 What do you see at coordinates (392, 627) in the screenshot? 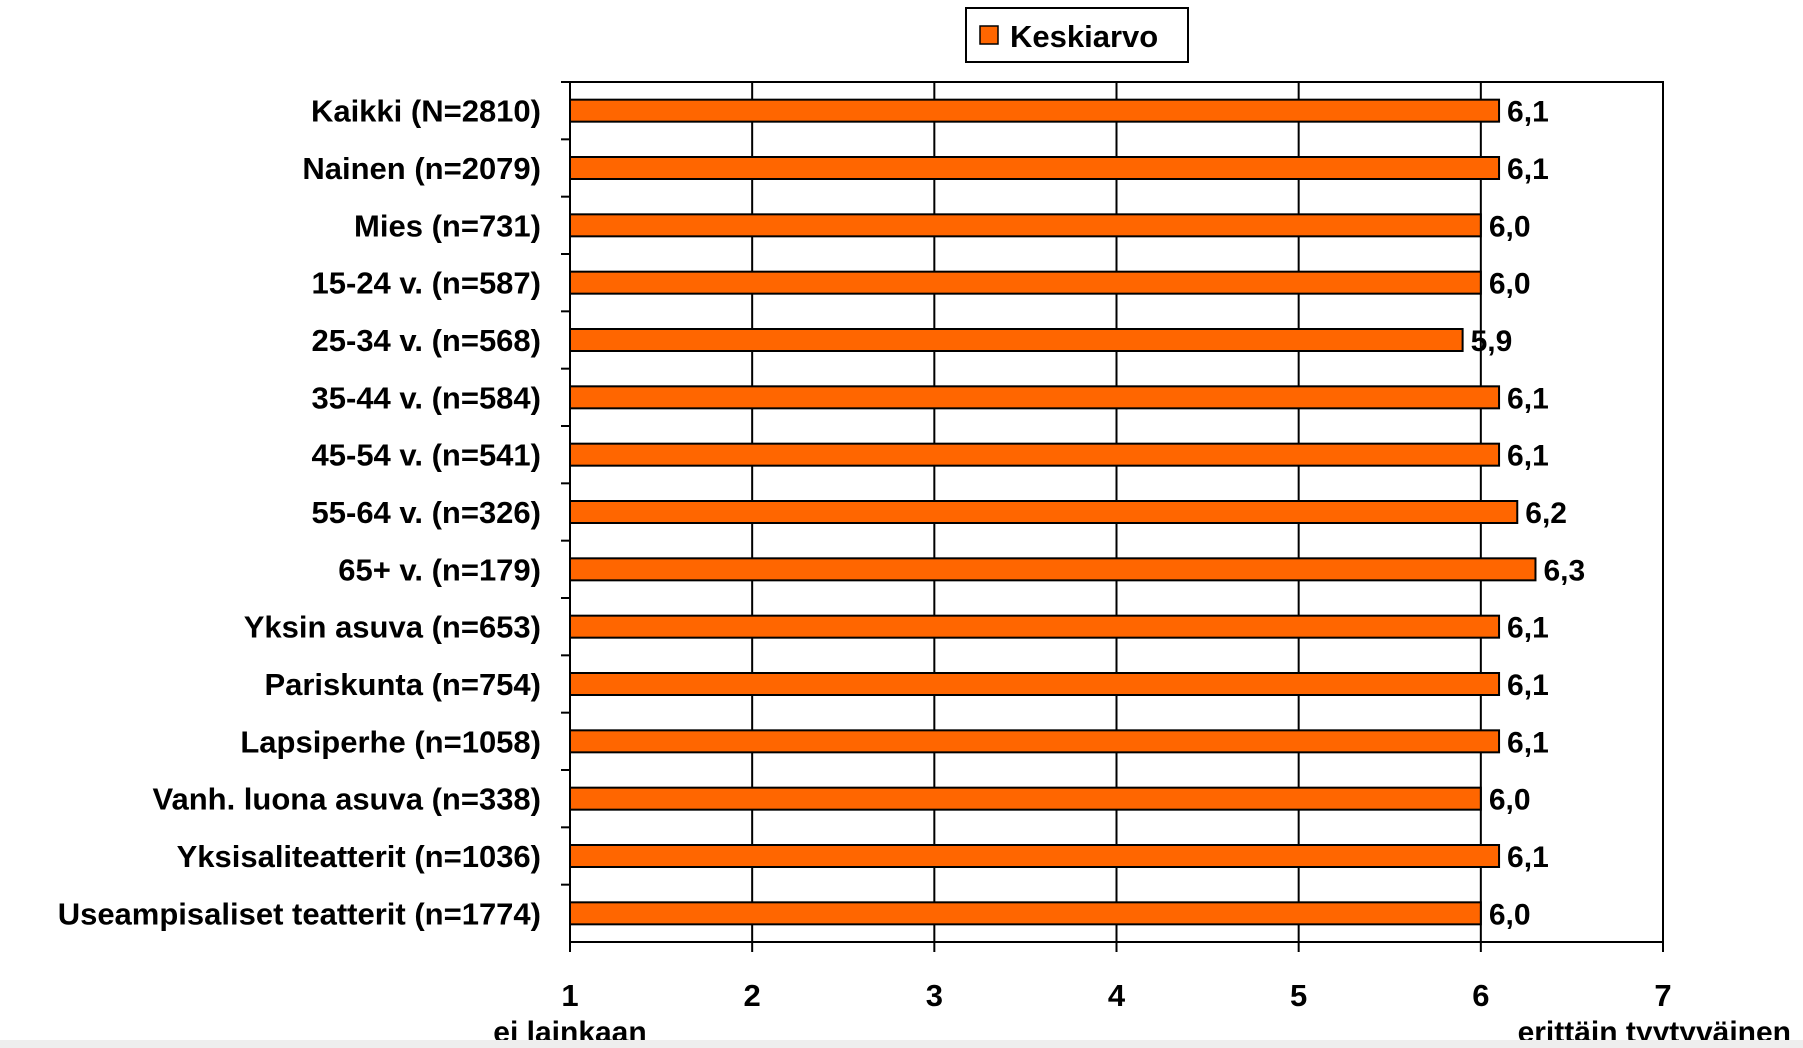
I see `category-label: Yksin asuva (n=653)` at bounding box center [392, 627].